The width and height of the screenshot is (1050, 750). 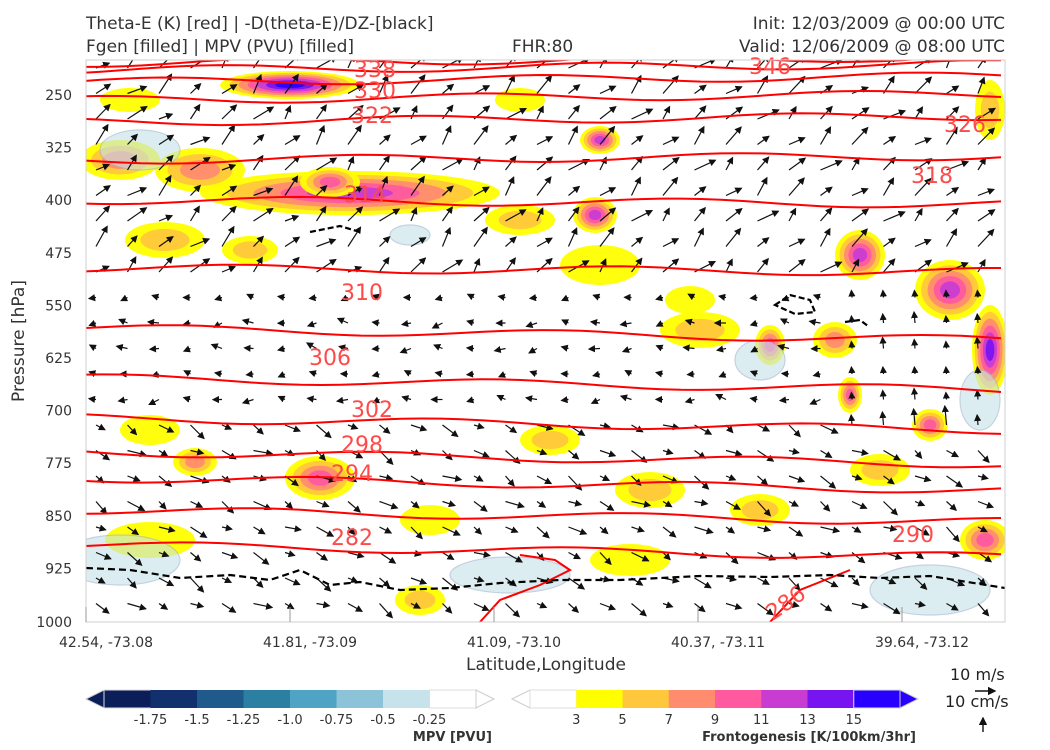 What do you see at coordinates (58, 254) in the screenshot?
I see `y-tick-label: 475` at bounding box center [58, 254].